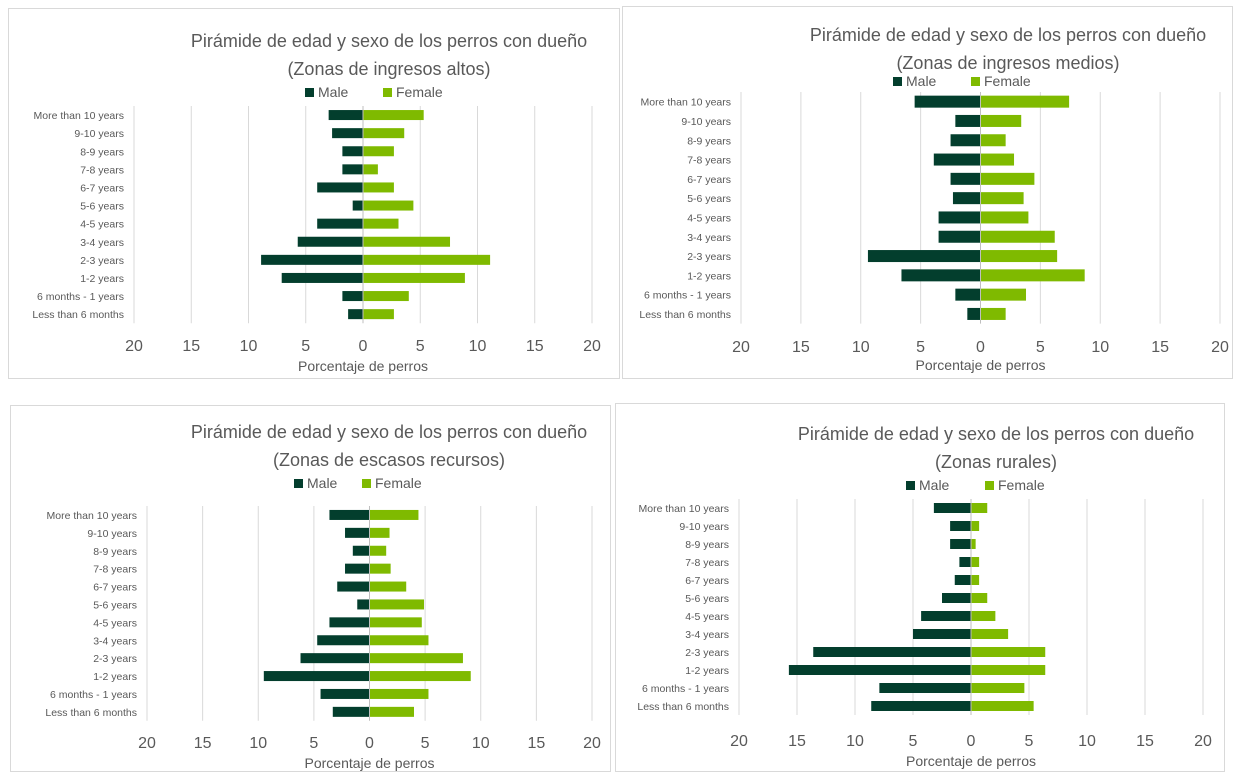  I want to click on x-tick-label: 0, so click(980, 347).